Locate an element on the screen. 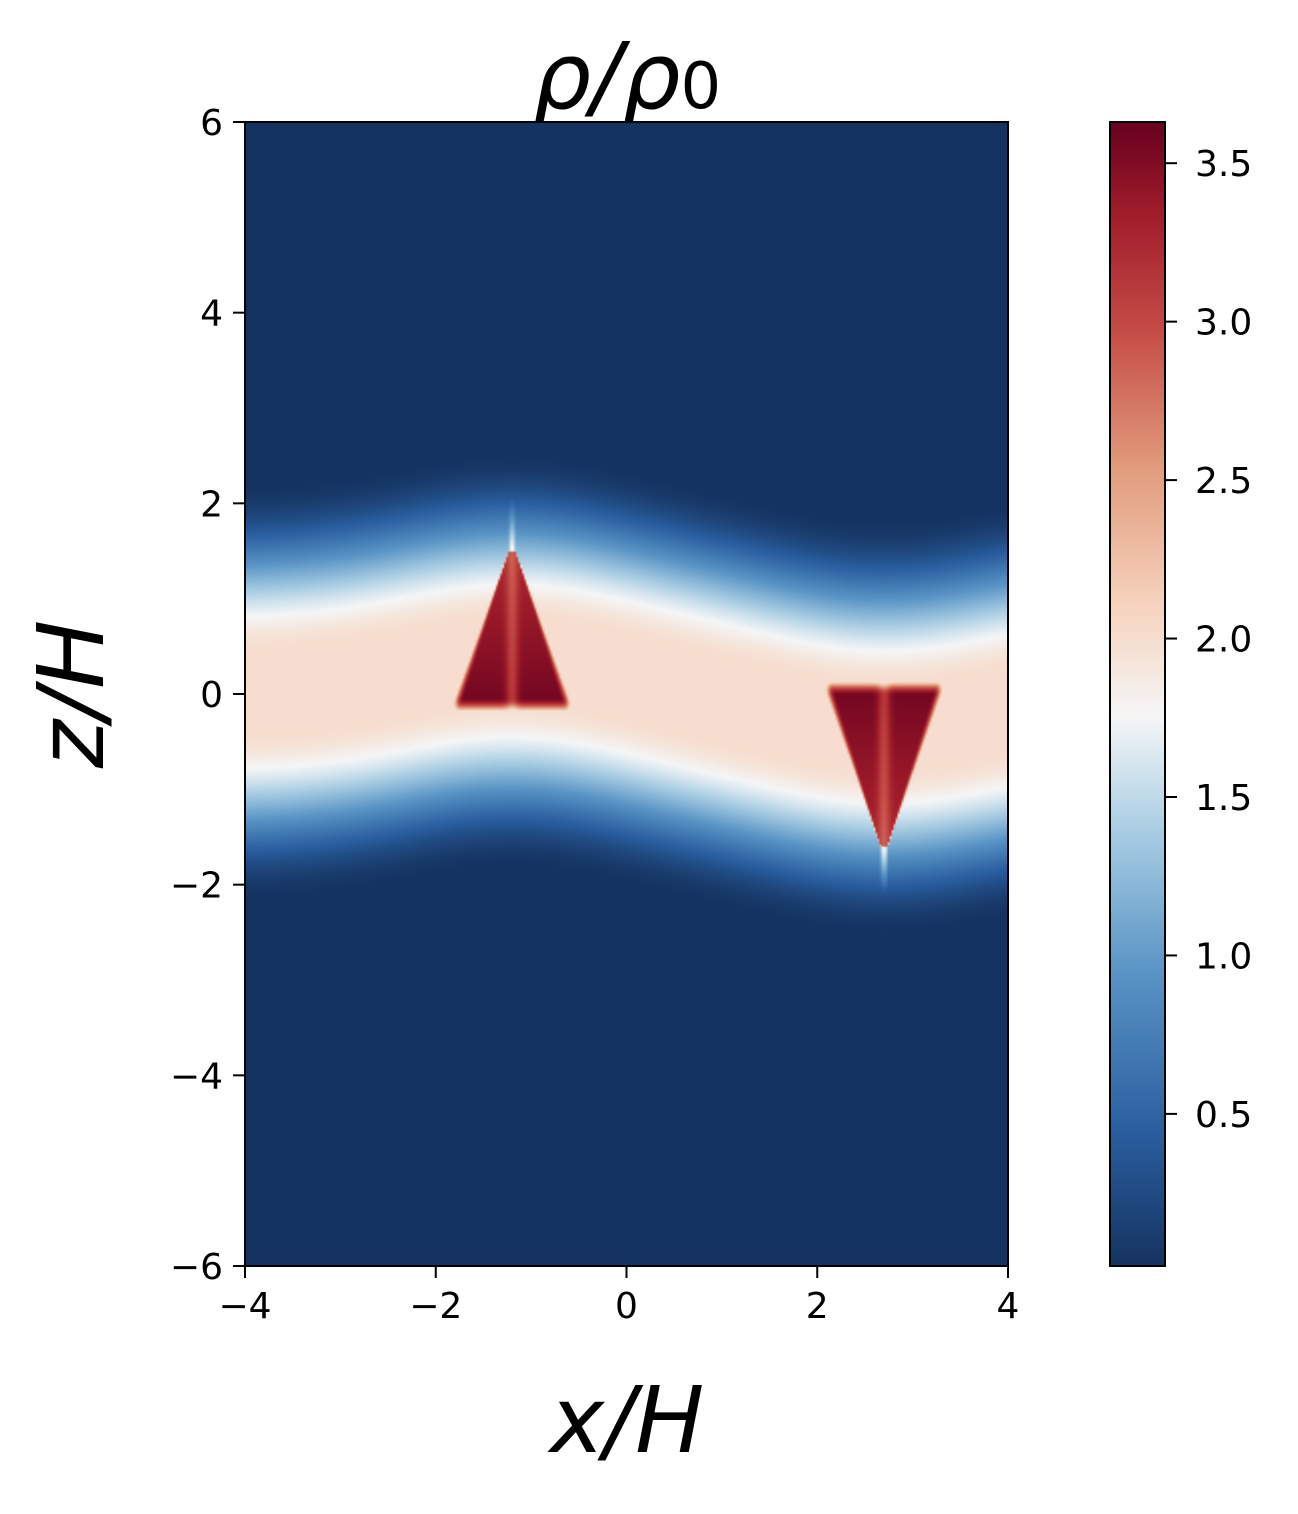  y-tick-label: −4 is located at coordinates (196, 1076).